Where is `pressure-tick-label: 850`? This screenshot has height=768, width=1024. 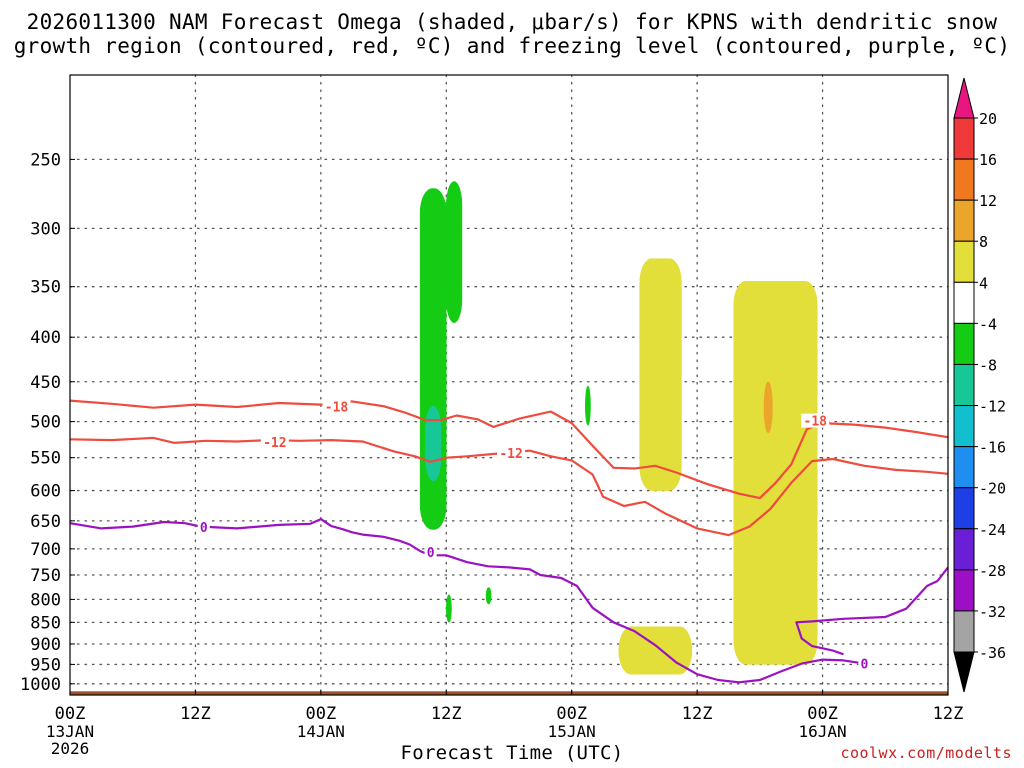 pressure-tick-label: 850 is located at coordinates (45, 623).